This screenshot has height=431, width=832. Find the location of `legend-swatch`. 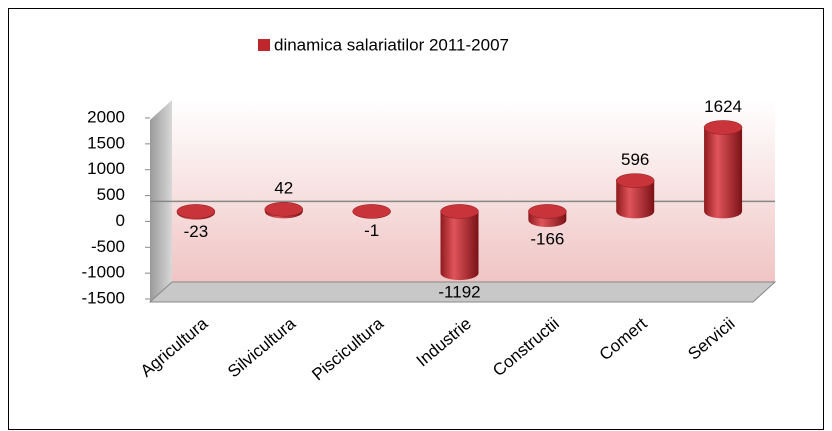

legend-swatch is located at coordinates (264, 45).